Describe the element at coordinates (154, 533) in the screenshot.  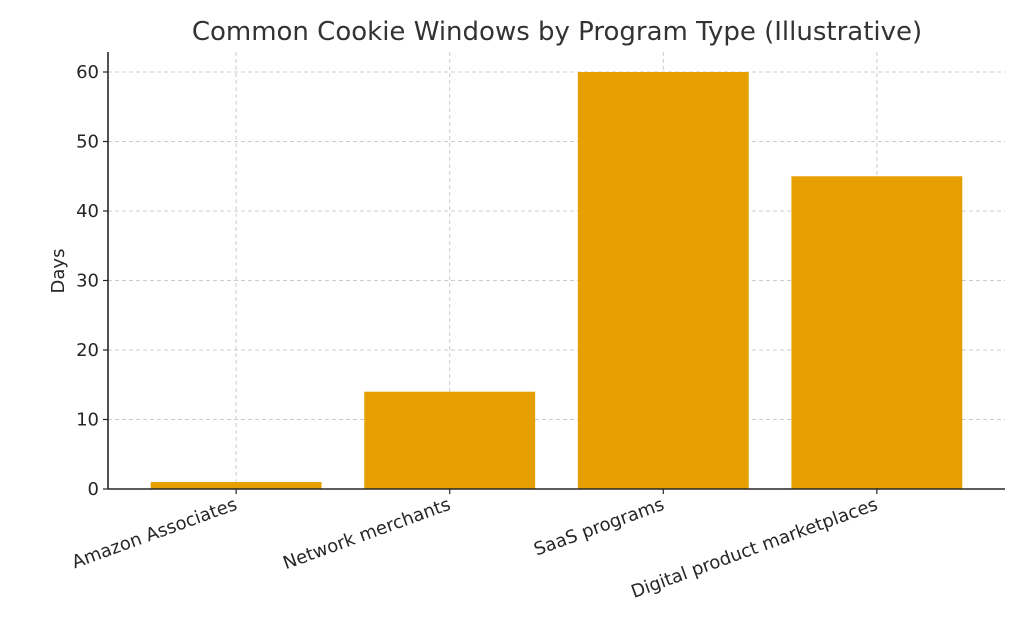
I see `x-tick-label: Amazon Associates` at that location.